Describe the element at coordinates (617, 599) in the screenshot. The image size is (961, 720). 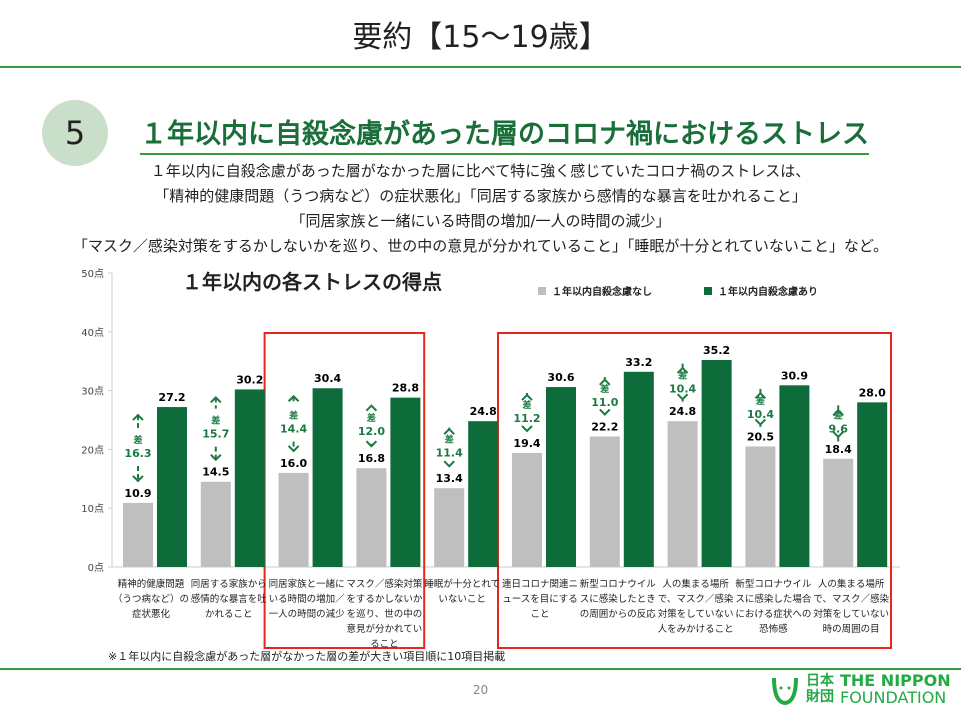
I see `category-label: 新型コロナウイルスに感染したときの周囲からの反応` at that location.